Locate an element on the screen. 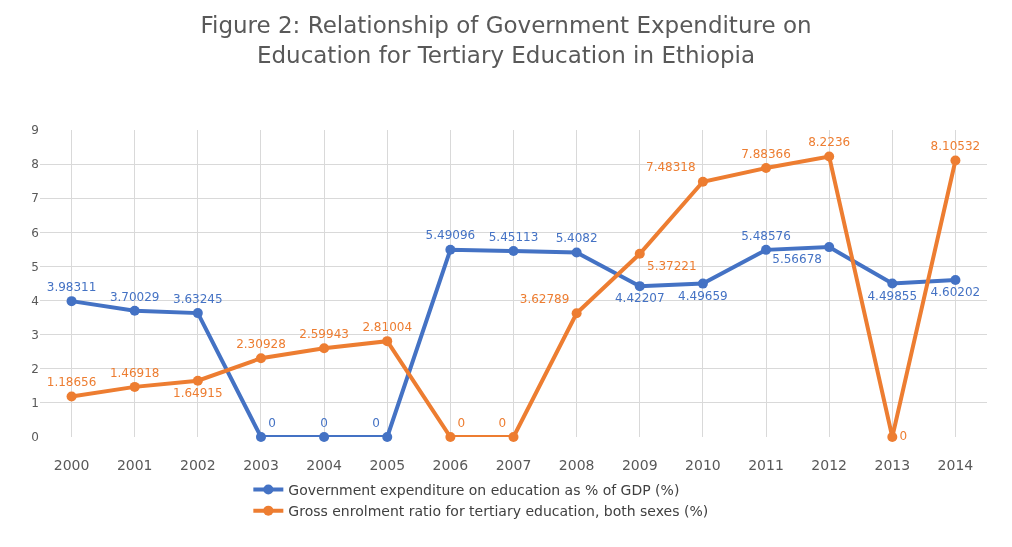 This screenshot has width=1012, height=547. data-label: 8.2236 is located at coordinates (829, 142).